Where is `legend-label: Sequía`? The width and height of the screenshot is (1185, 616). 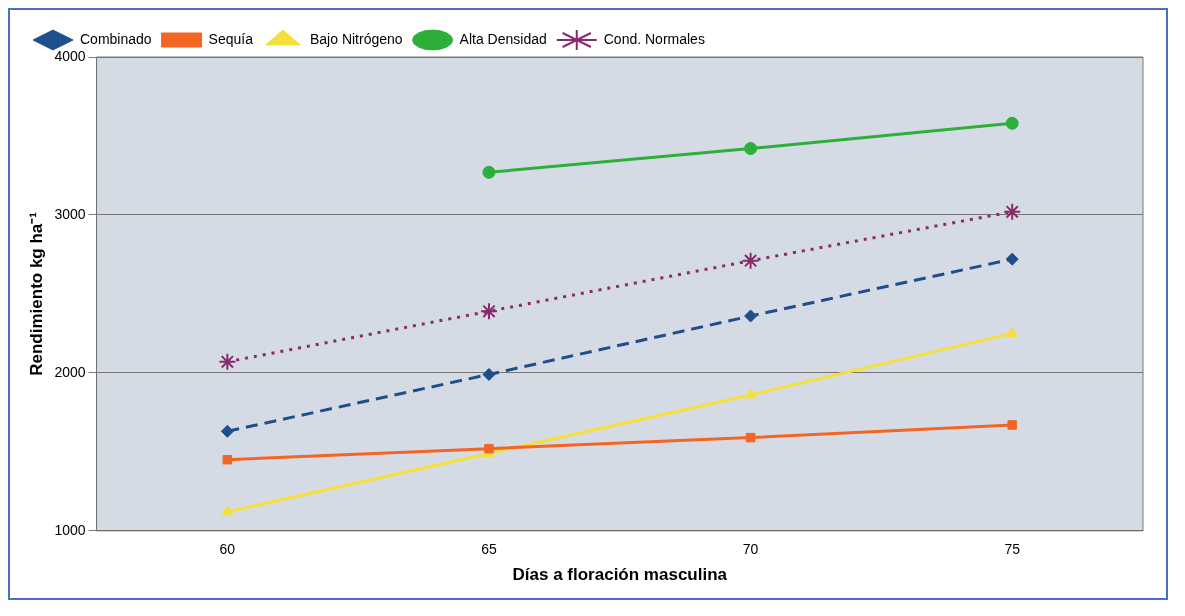 legend-label: Sequía is located at coordinates (231, 38).